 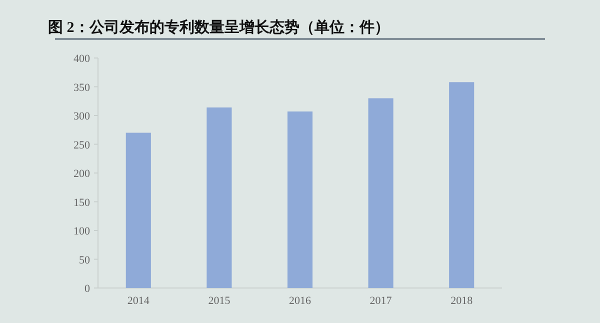 I want to click on x-tick-label: 2017, so click(x=381, y=301).